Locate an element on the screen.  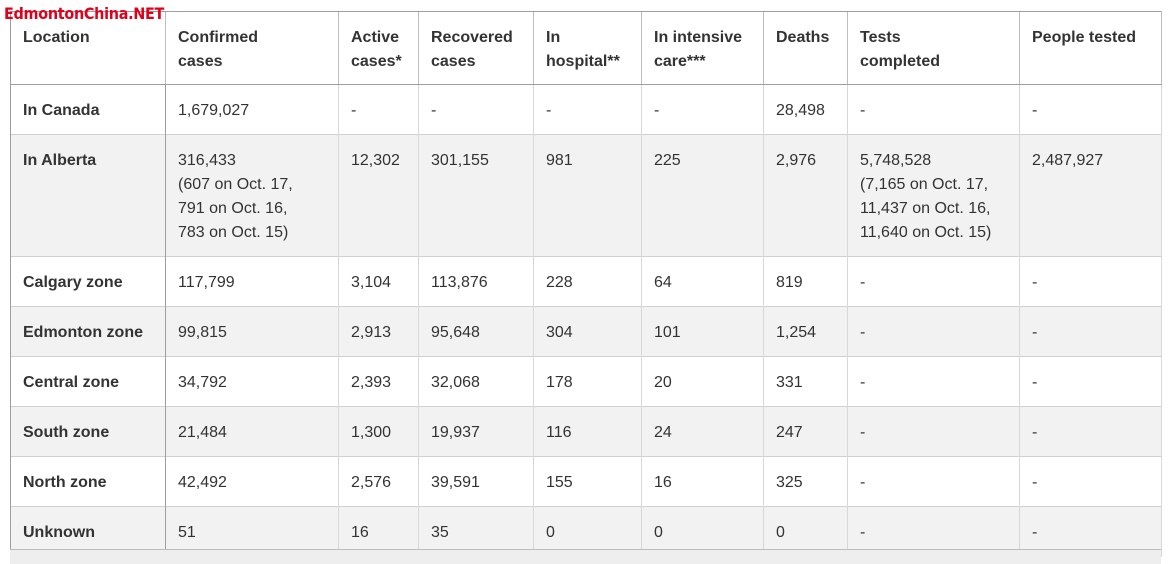
cell-recovered-cases: 39,591 is located at coordinates (476, 481).